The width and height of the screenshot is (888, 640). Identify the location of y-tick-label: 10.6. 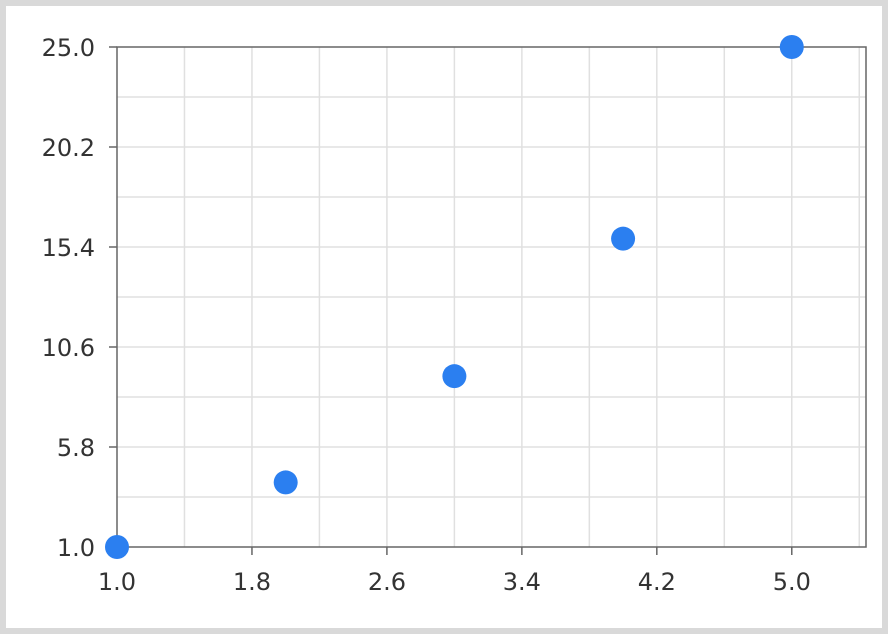
(68, 348).